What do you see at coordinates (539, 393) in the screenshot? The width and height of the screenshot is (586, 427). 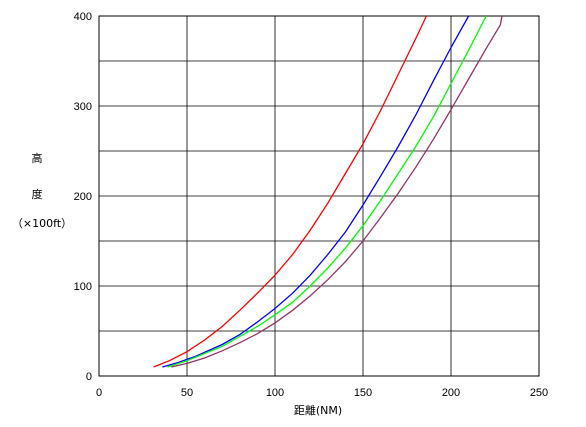 I see `x-tick-label: 250` at bounding box center [539, 393].